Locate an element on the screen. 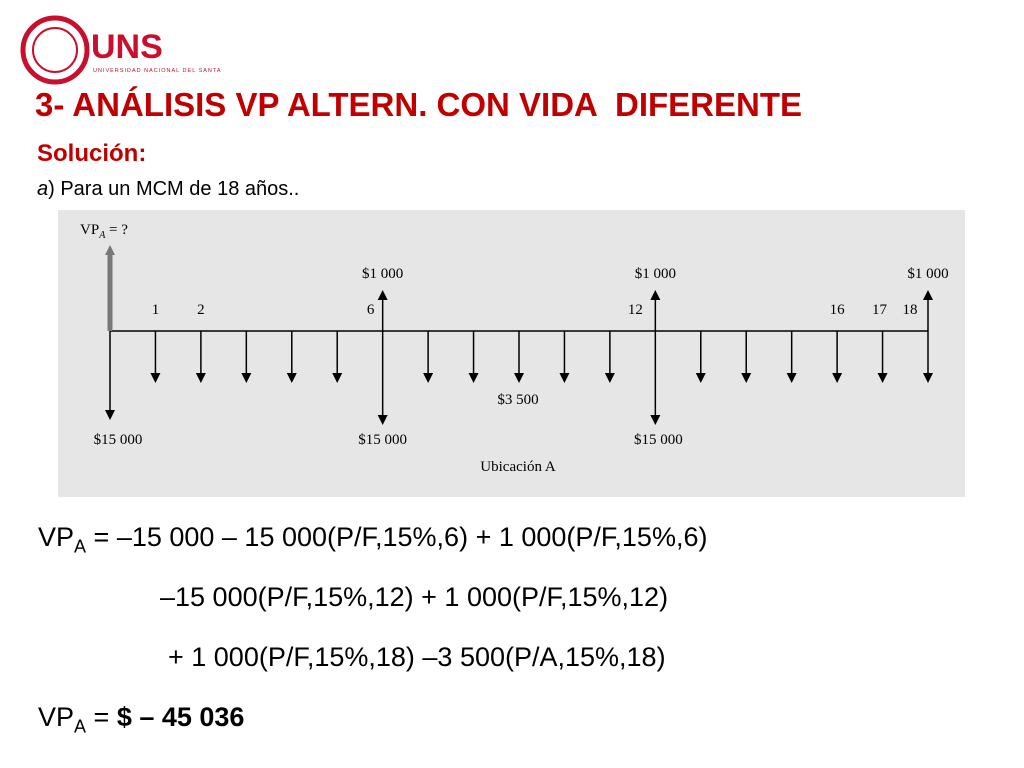 The height and width of the screenshot is (768, 1024). period-label: 6 is located at coordinates (371, 310).